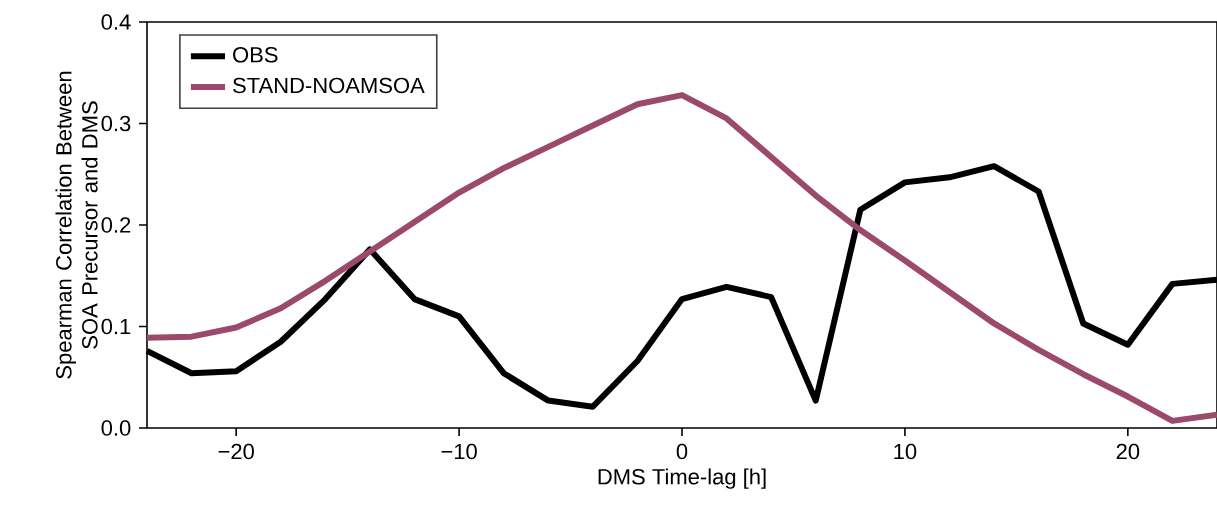 Image resolution: width=1217 pixels, height=510 pixels. I want to click on y-tick-label: 0.1, so click(116, 326).